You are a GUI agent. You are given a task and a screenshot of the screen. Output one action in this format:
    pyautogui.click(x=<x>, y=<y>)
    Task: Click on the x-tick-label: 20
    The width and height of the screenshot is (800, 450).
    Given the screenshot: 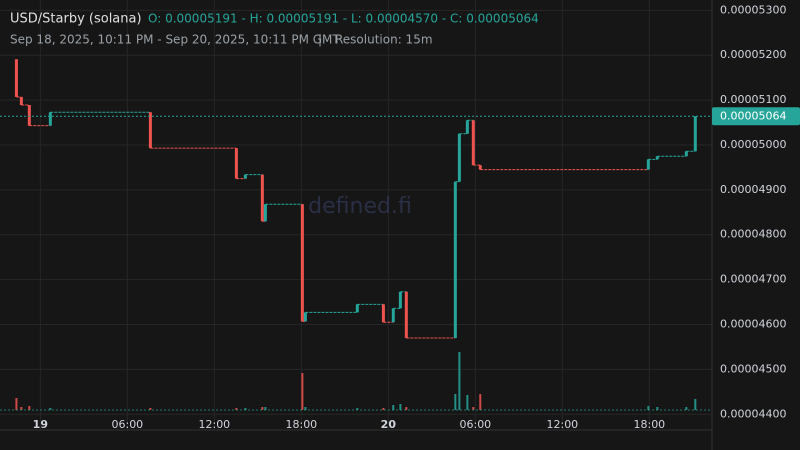 What is the action you would take?
    pyautogui.click(x=389, y=424)
    